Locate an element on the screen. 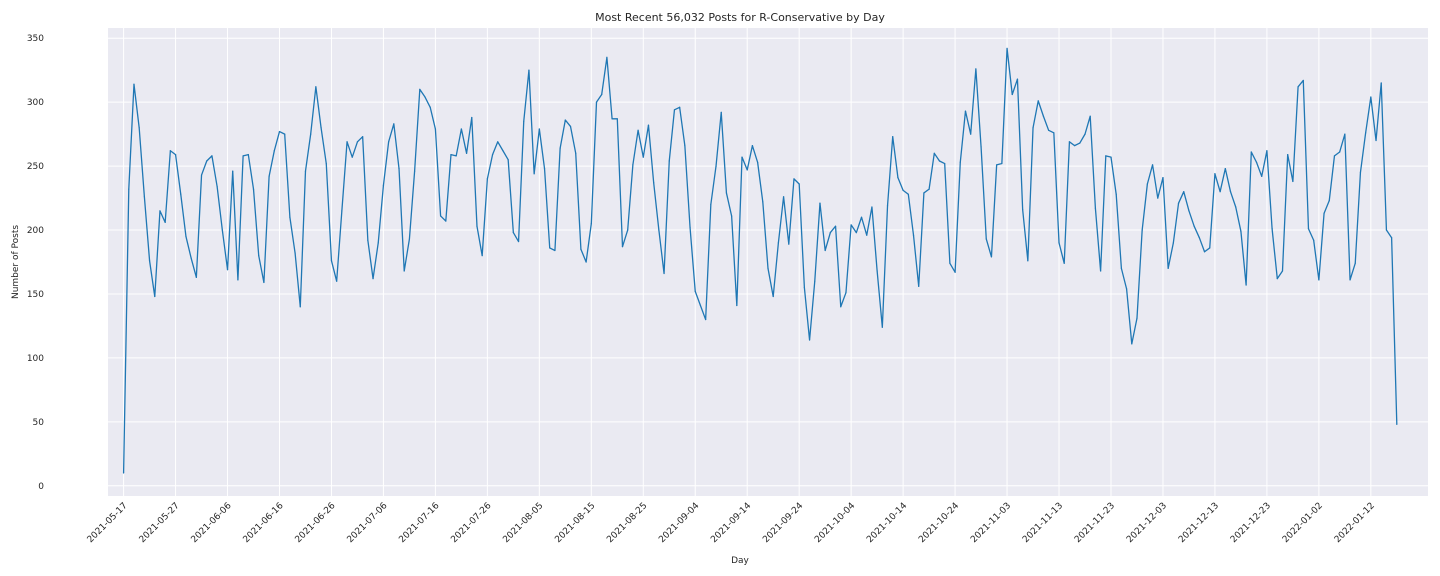  y-tick-label: 300 is located at coordinates (35, 103).